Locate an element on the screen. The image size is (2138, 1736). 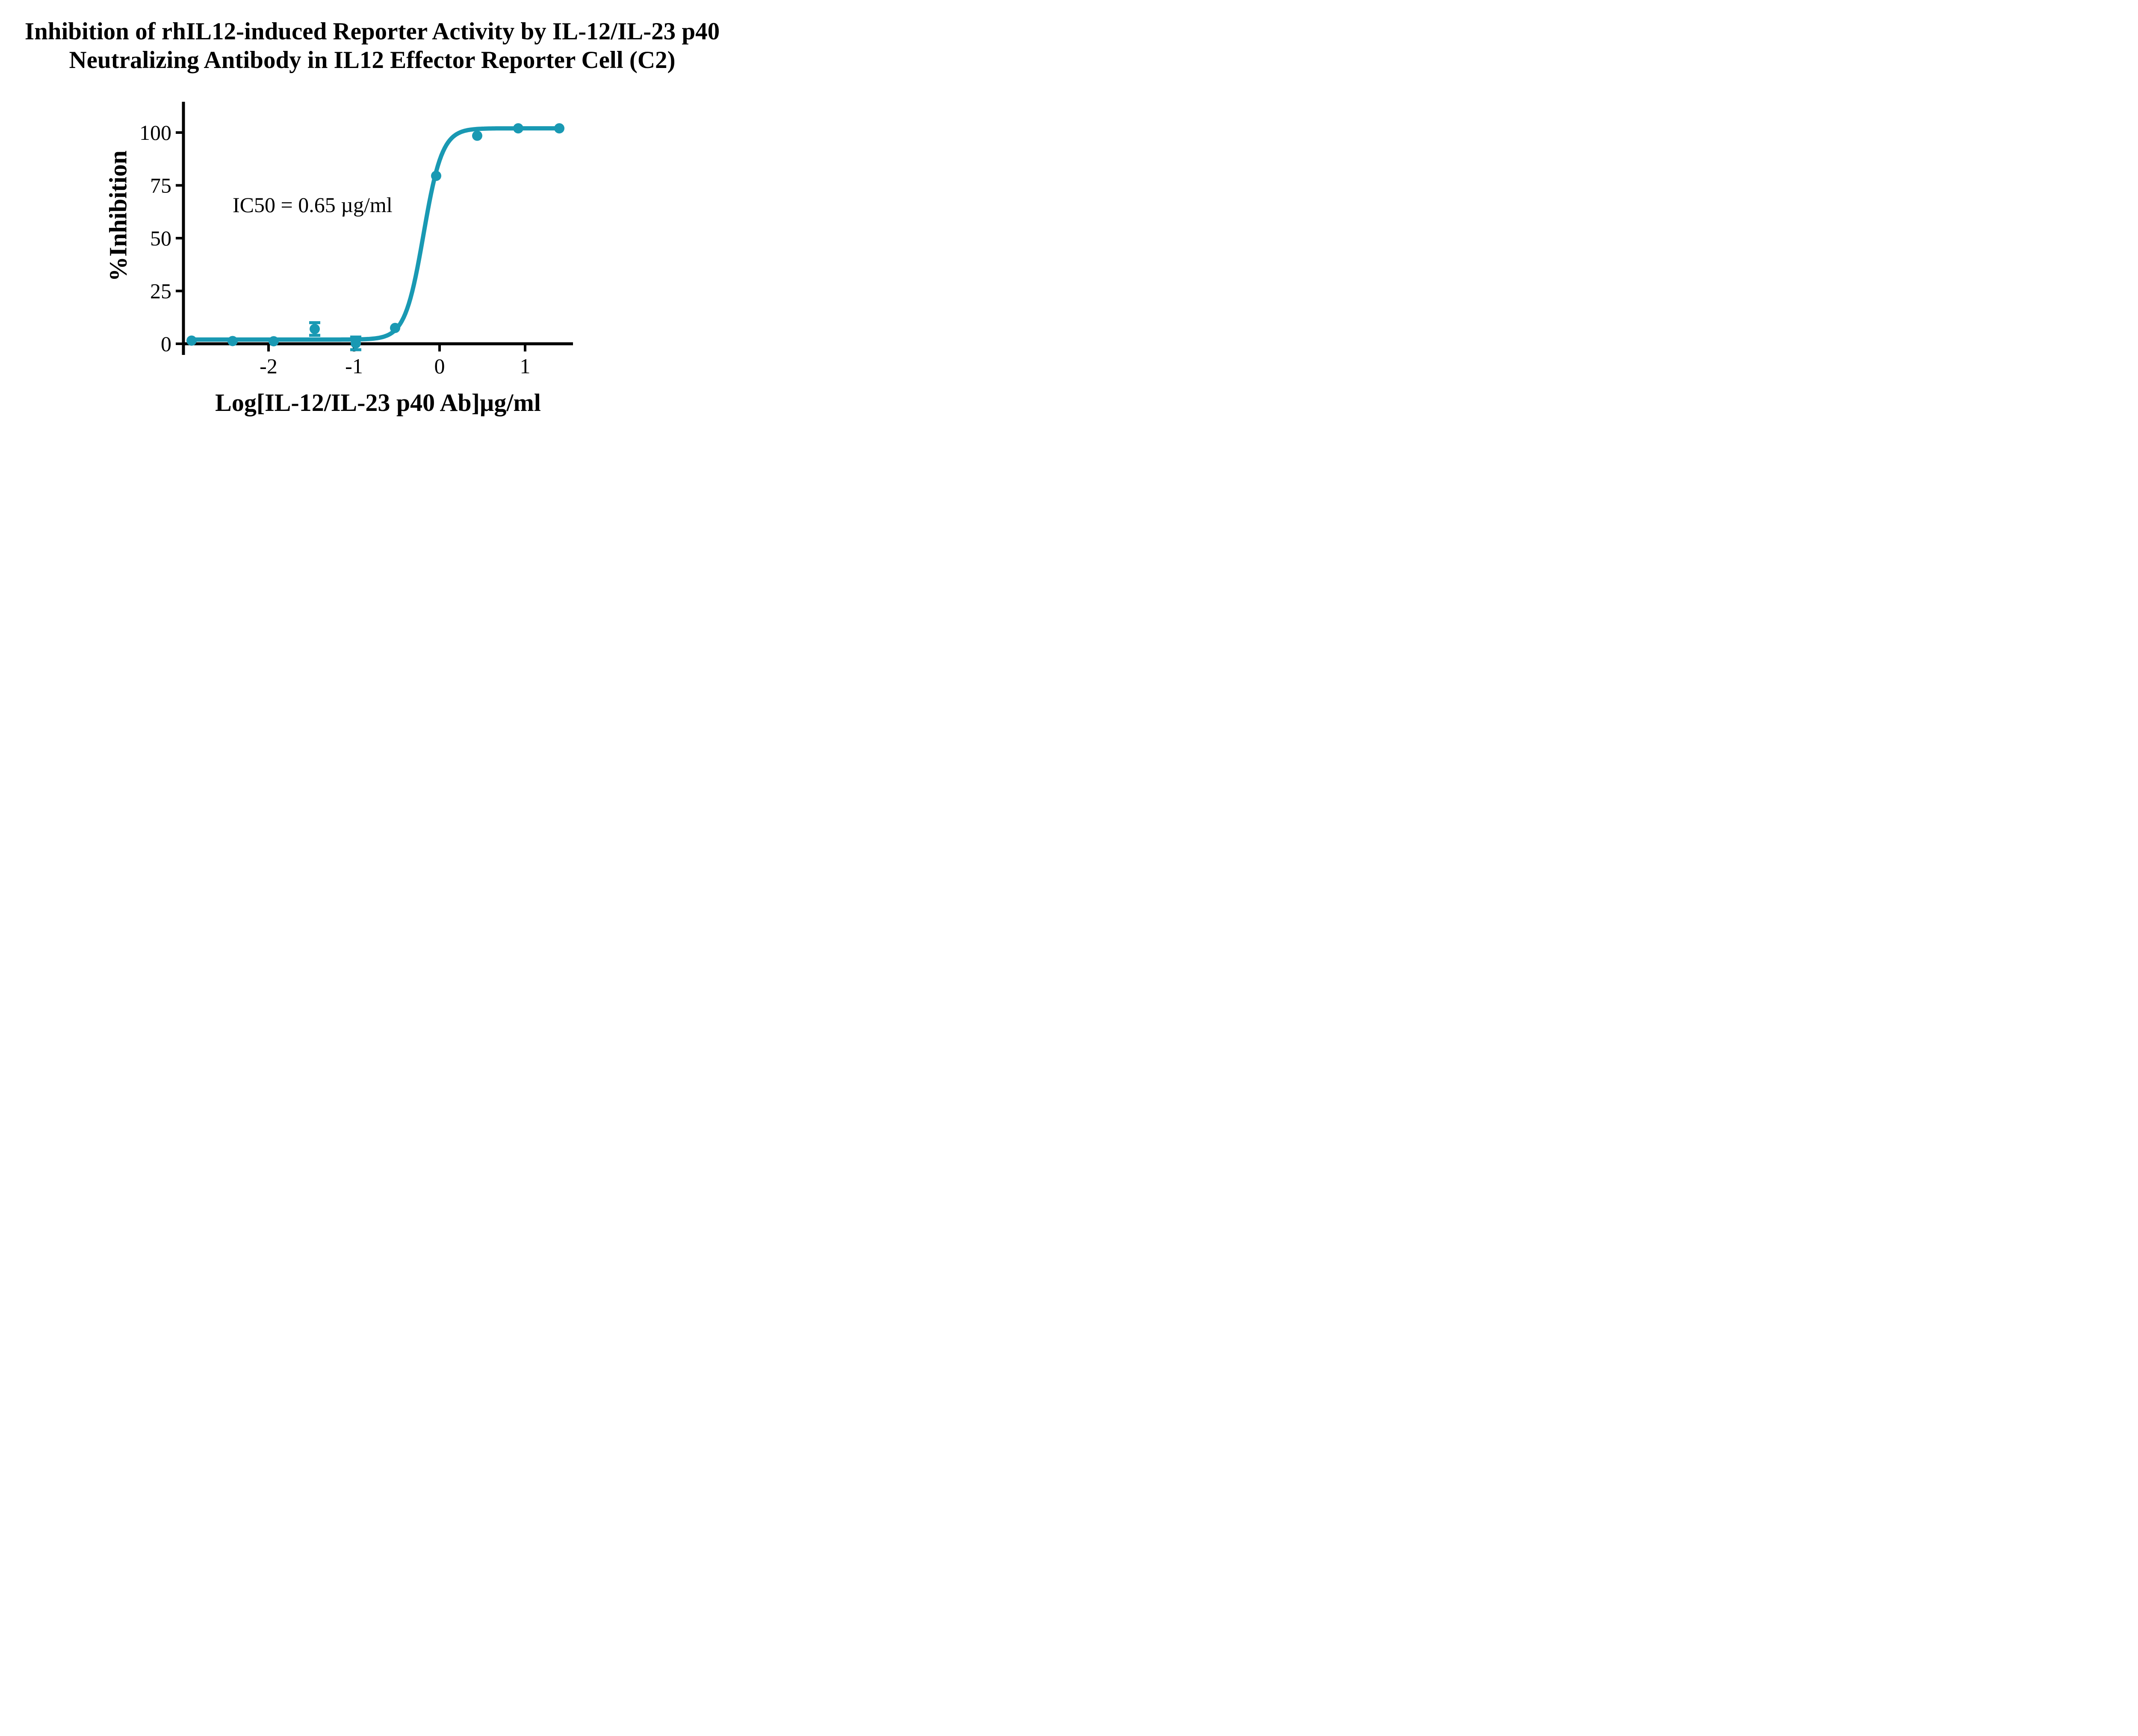
x-tick-label: 1 is located at coordinates (525, 366).